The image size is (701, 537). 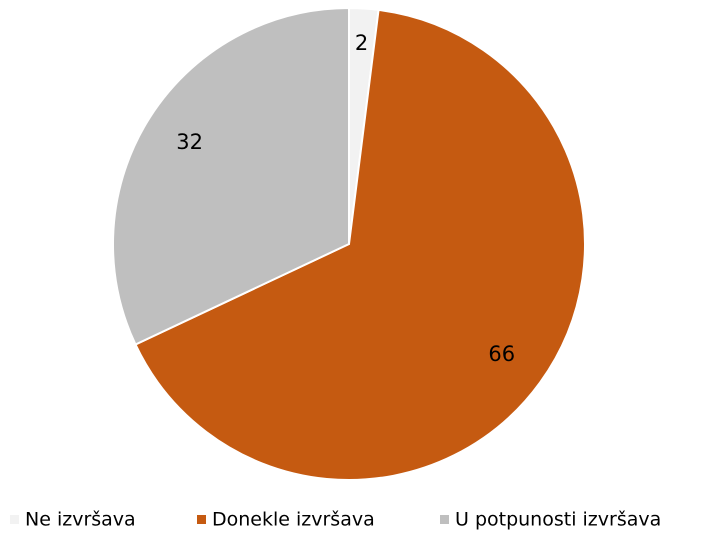 I want to click on data-label: 66, so click(x=501, y=354).